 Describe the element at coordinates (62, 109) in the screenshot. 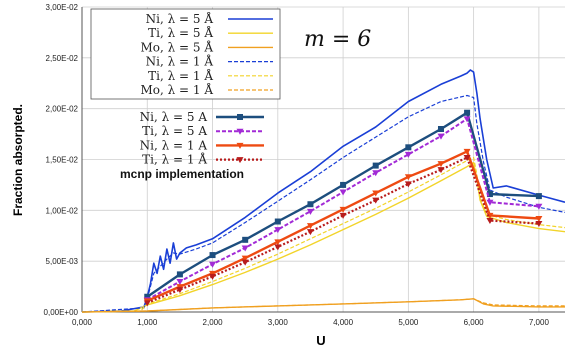

I see `y-tick-label: 2,00E-02` at that location.